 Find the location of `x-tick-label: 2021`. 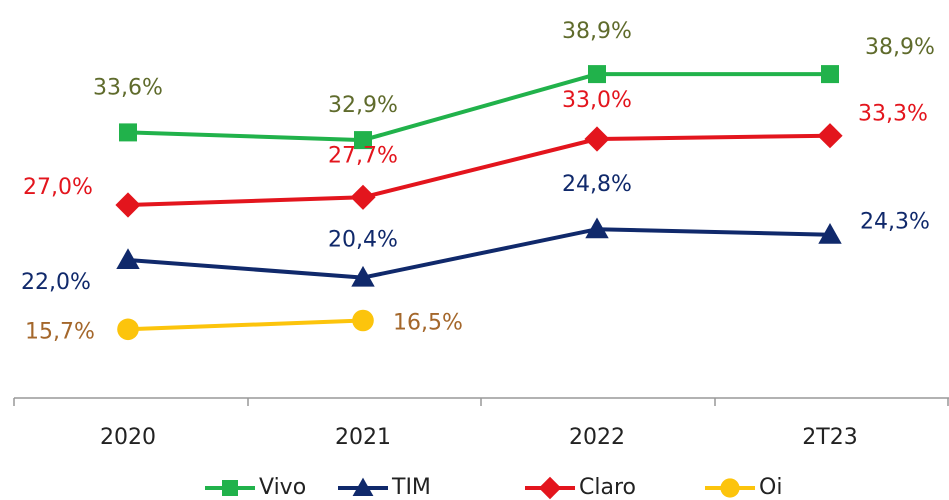

x-tick-label: 2021 is located at coordinates (363, 437).